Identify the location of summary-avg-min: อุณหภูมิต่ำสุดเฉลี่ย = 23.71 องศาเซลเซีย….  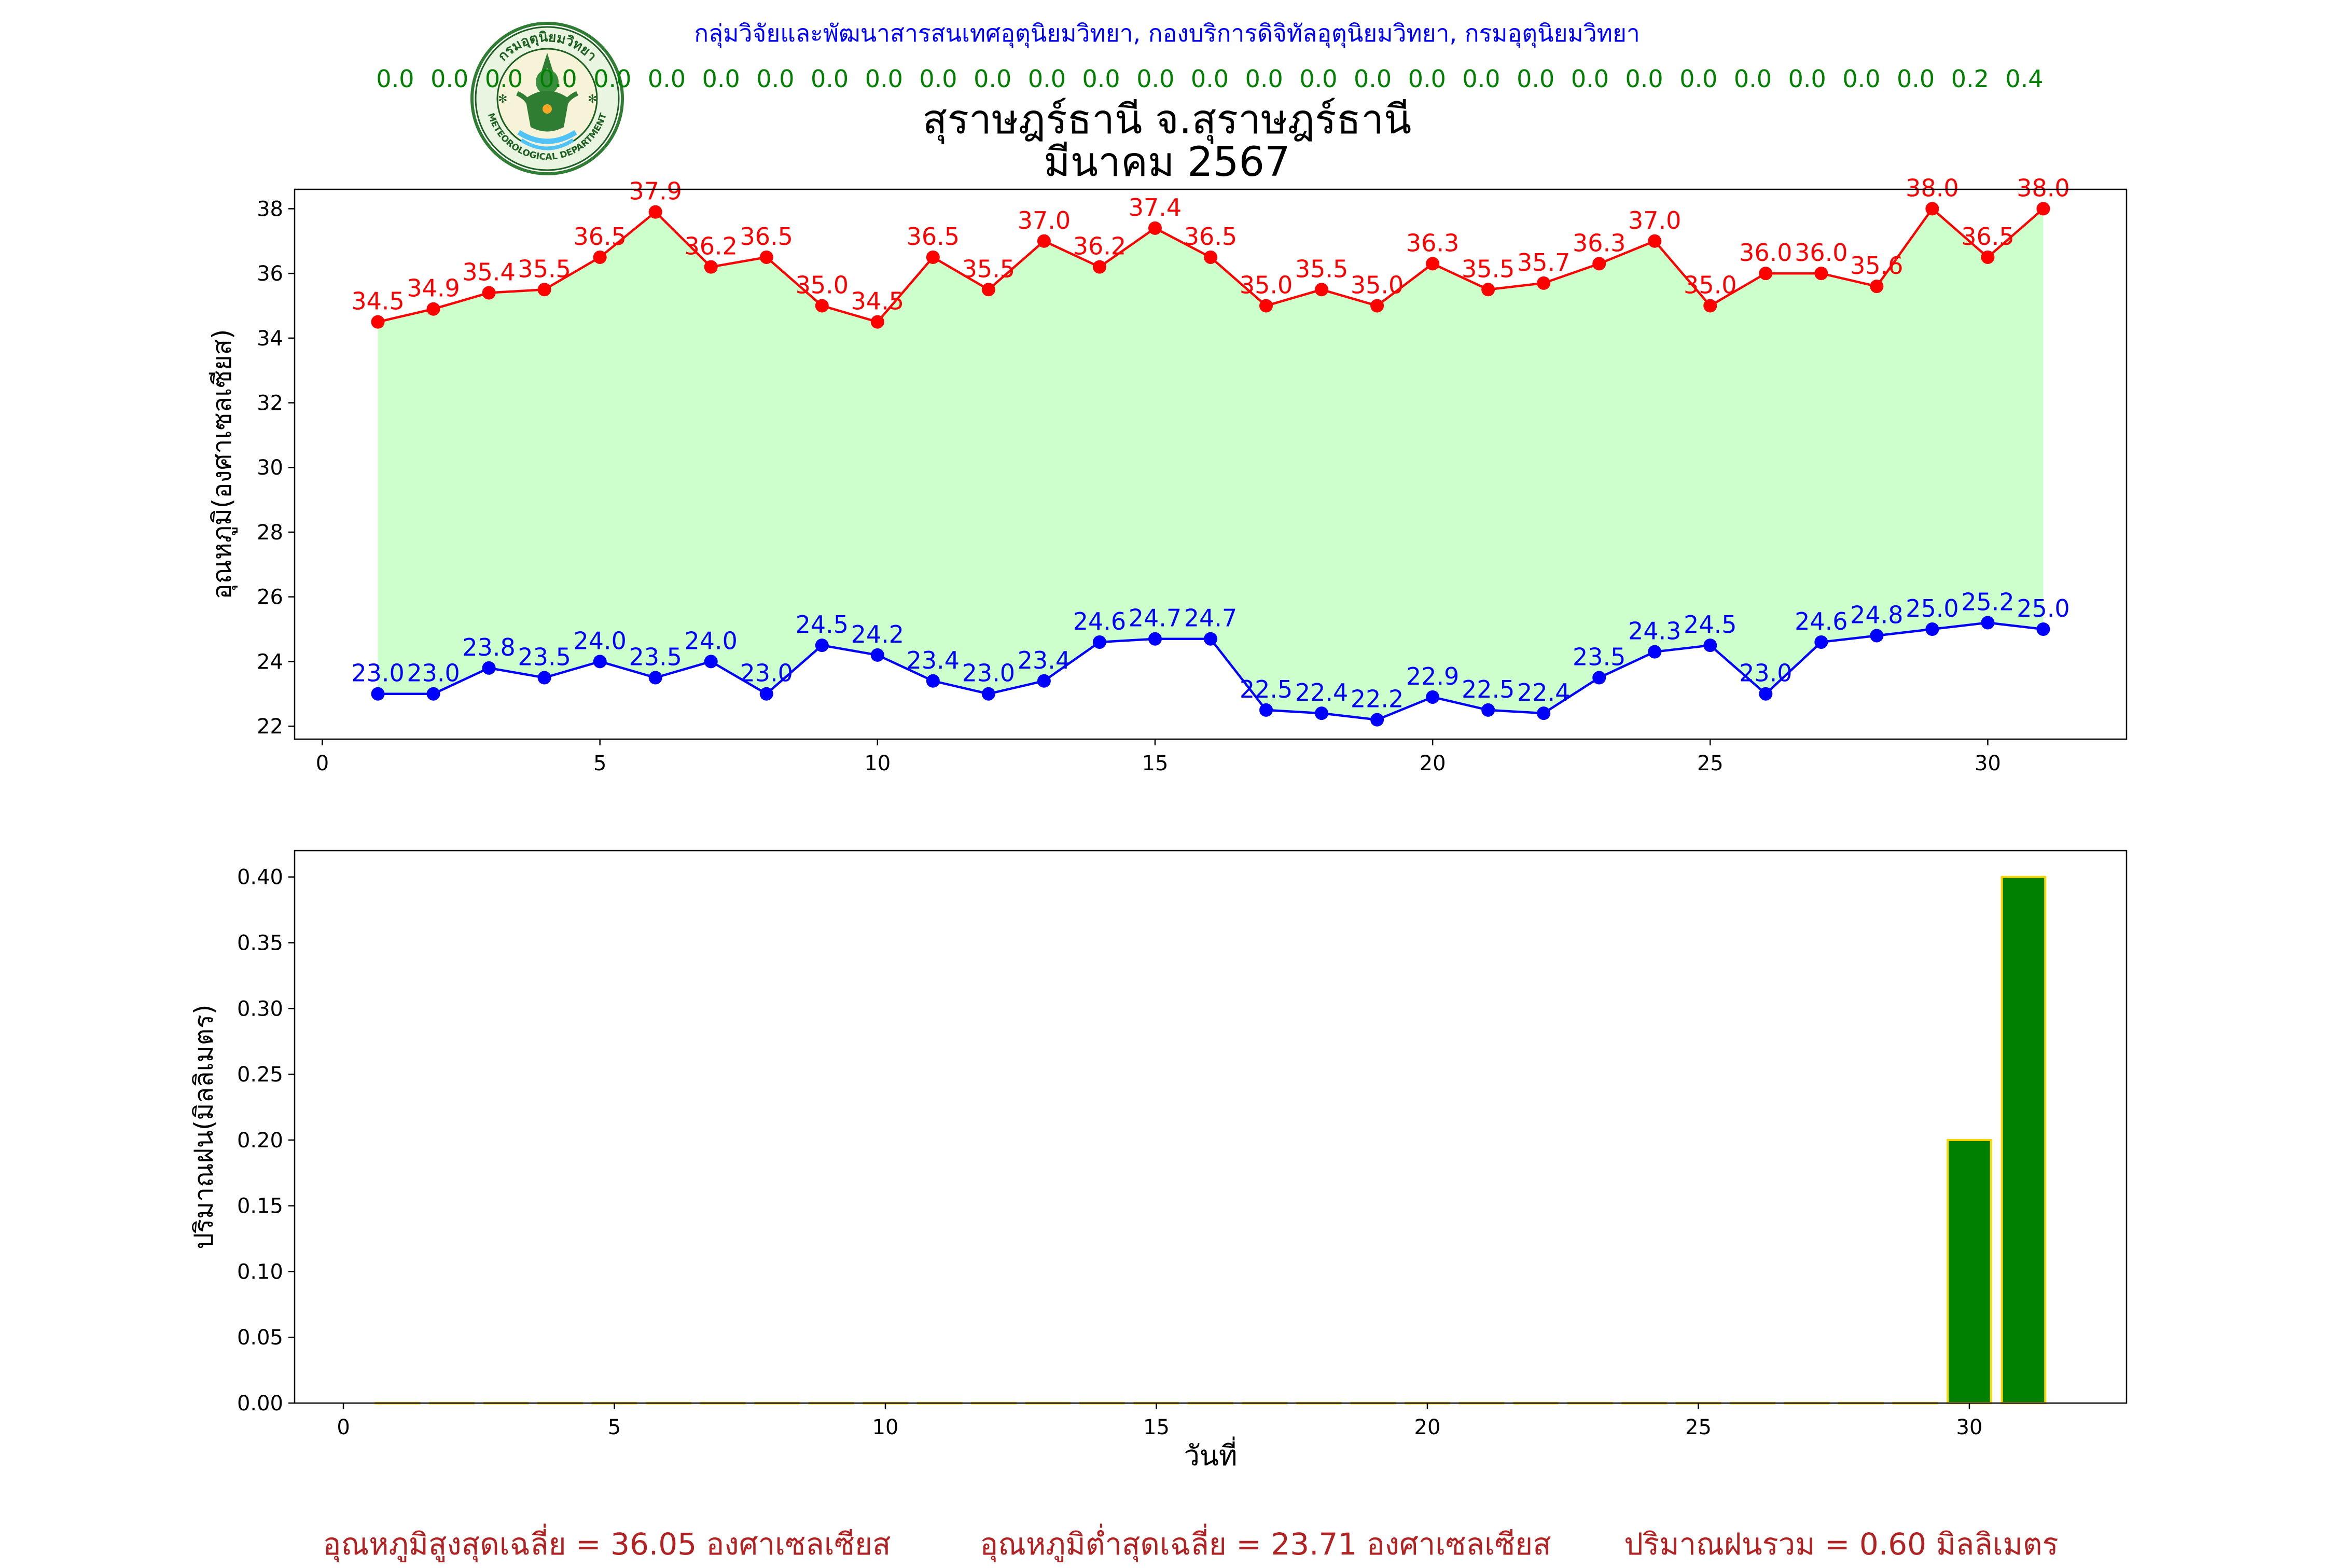
(1265, 1544).